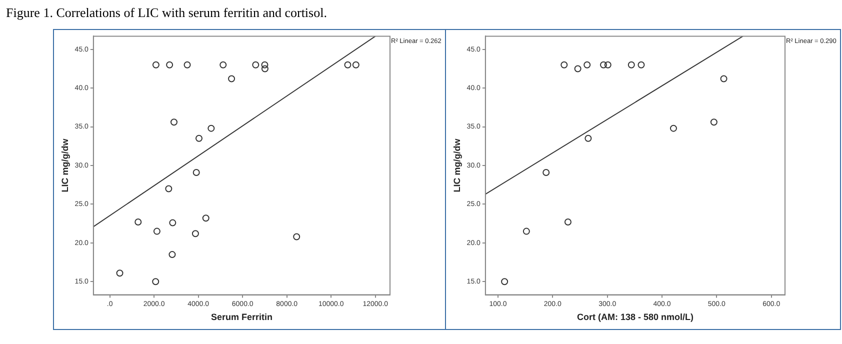  What do you see at coordinates (241, 317) in the screenshot?
I see `x-axis-title: Serum Ferritin` at bounding box center [241, 317].